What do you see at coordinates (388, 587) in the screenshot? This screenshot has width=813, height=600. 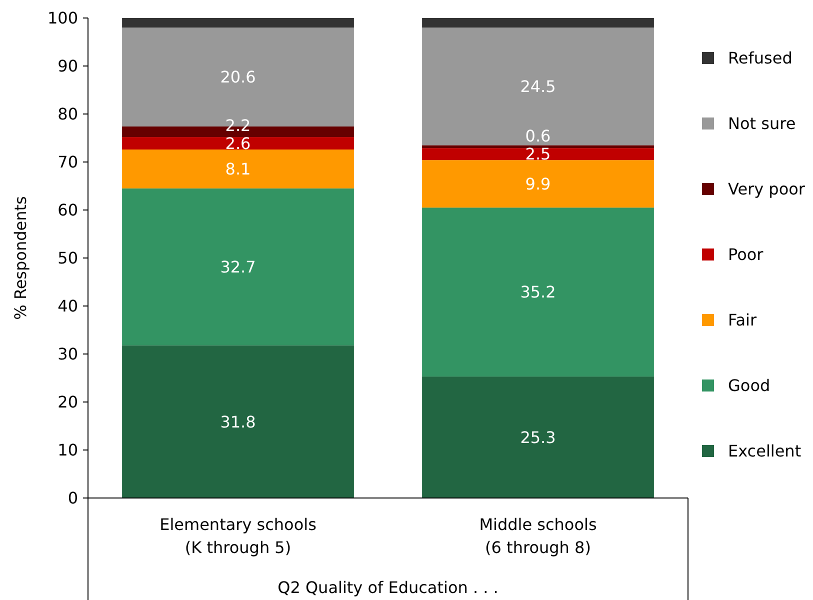 I see `x-axis-title: Q2 Quality of Education . . .` at bounding box center [388, 587].